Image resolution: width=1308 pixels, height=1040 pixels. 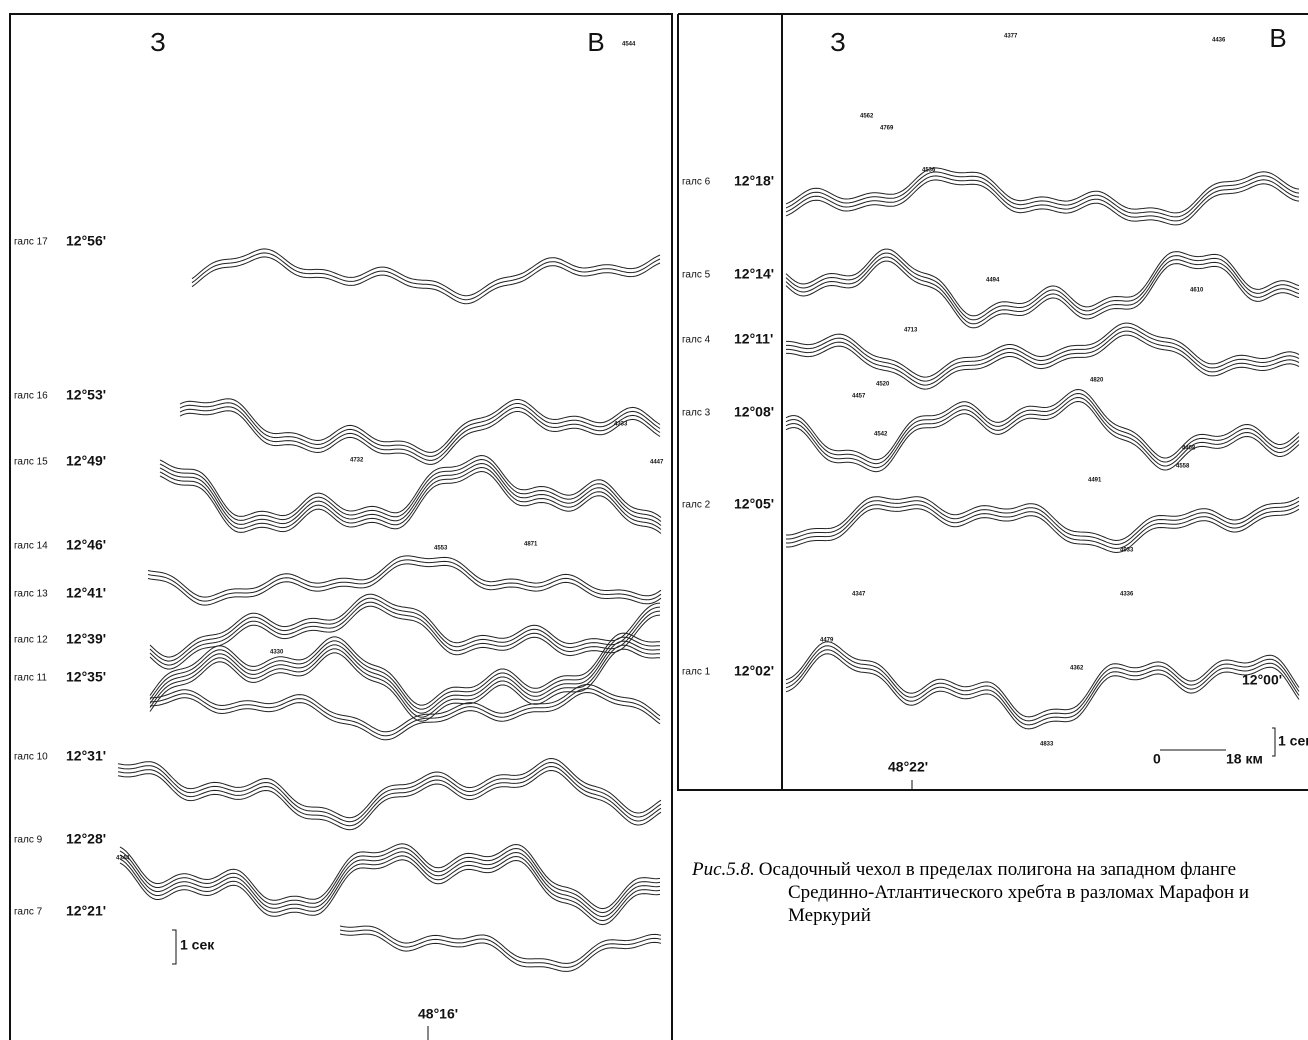 What do you see at coordinates (929, 171) in the screenshot?
I see `depth-label: 4536` at bounding box center [929, 171].